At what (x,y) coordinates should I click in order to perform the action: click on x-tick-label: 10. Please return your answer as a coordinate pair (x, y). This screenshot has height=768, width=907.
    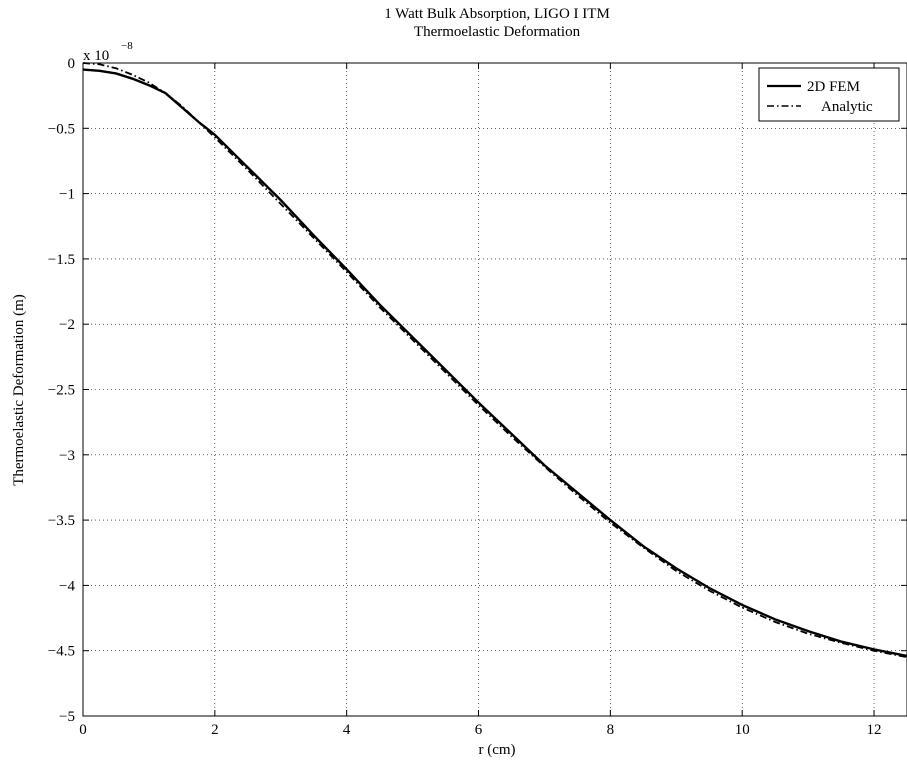
    Looking at the image, I should click on (742, 730).